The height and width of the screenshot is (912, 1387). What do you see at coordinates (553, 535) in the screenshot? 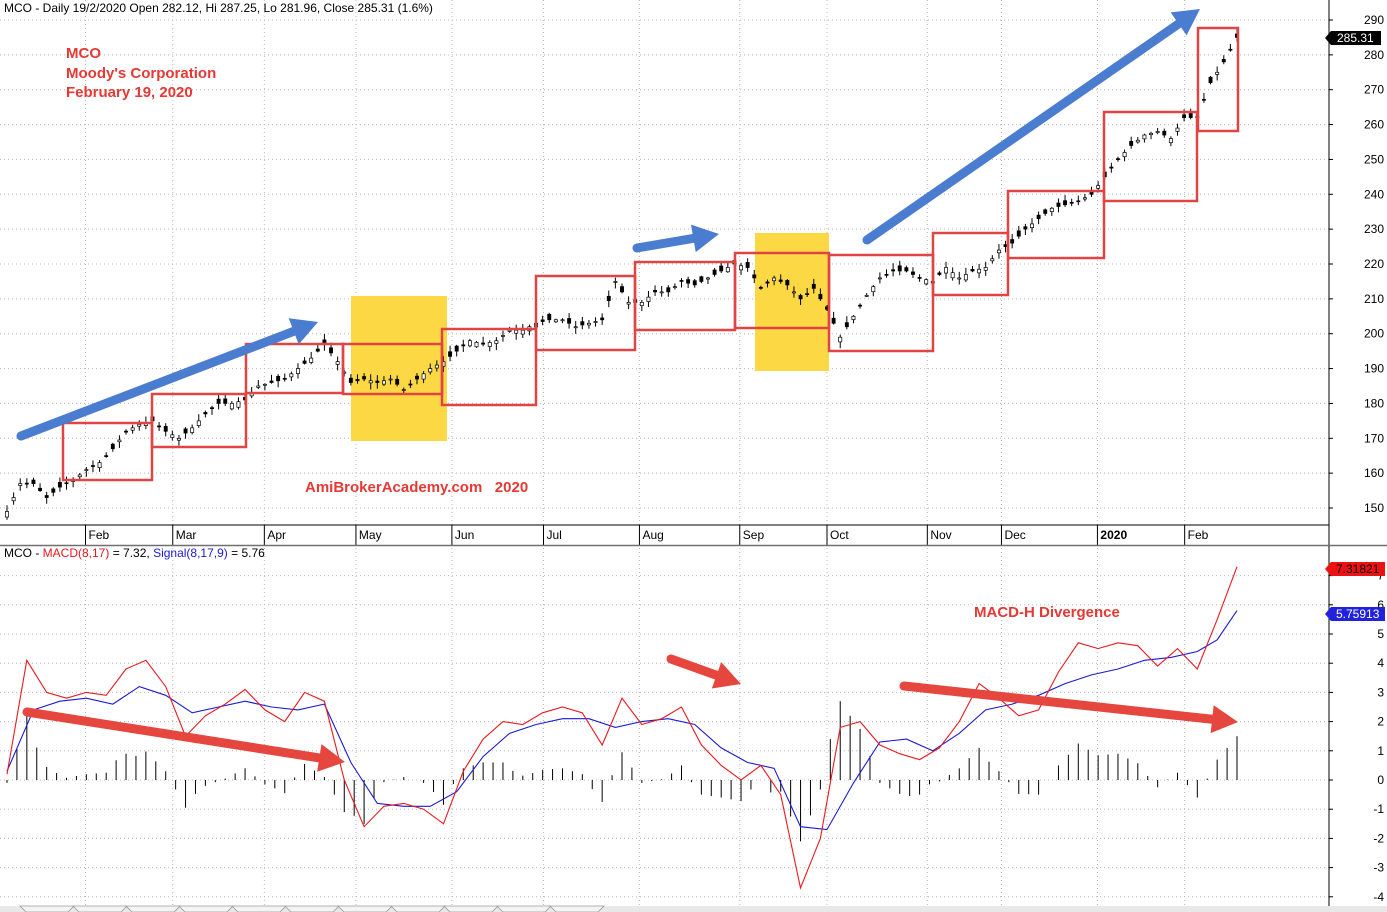
I see `date-tick-label: Jul` at bounding box center [553, 535].